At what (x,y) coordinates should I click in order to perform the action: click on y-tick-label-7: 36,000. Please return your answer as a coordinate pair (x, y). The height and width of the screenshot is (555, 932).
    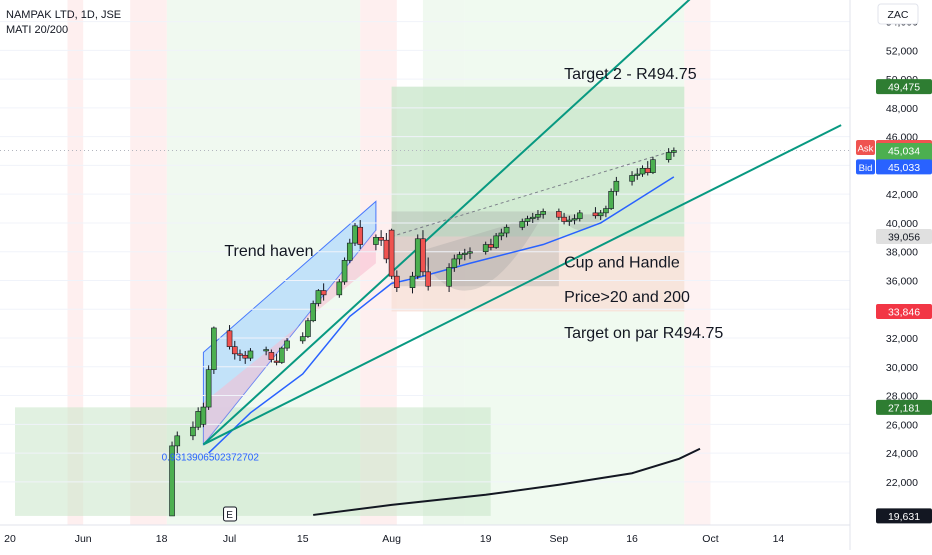
    Looking at the image, I should click on (902, 281).